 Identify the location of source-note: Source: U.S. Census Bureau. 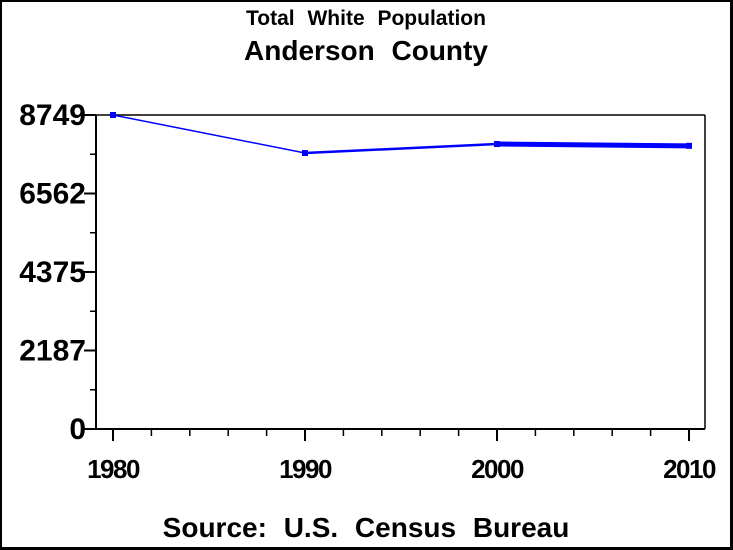
(366, 527).